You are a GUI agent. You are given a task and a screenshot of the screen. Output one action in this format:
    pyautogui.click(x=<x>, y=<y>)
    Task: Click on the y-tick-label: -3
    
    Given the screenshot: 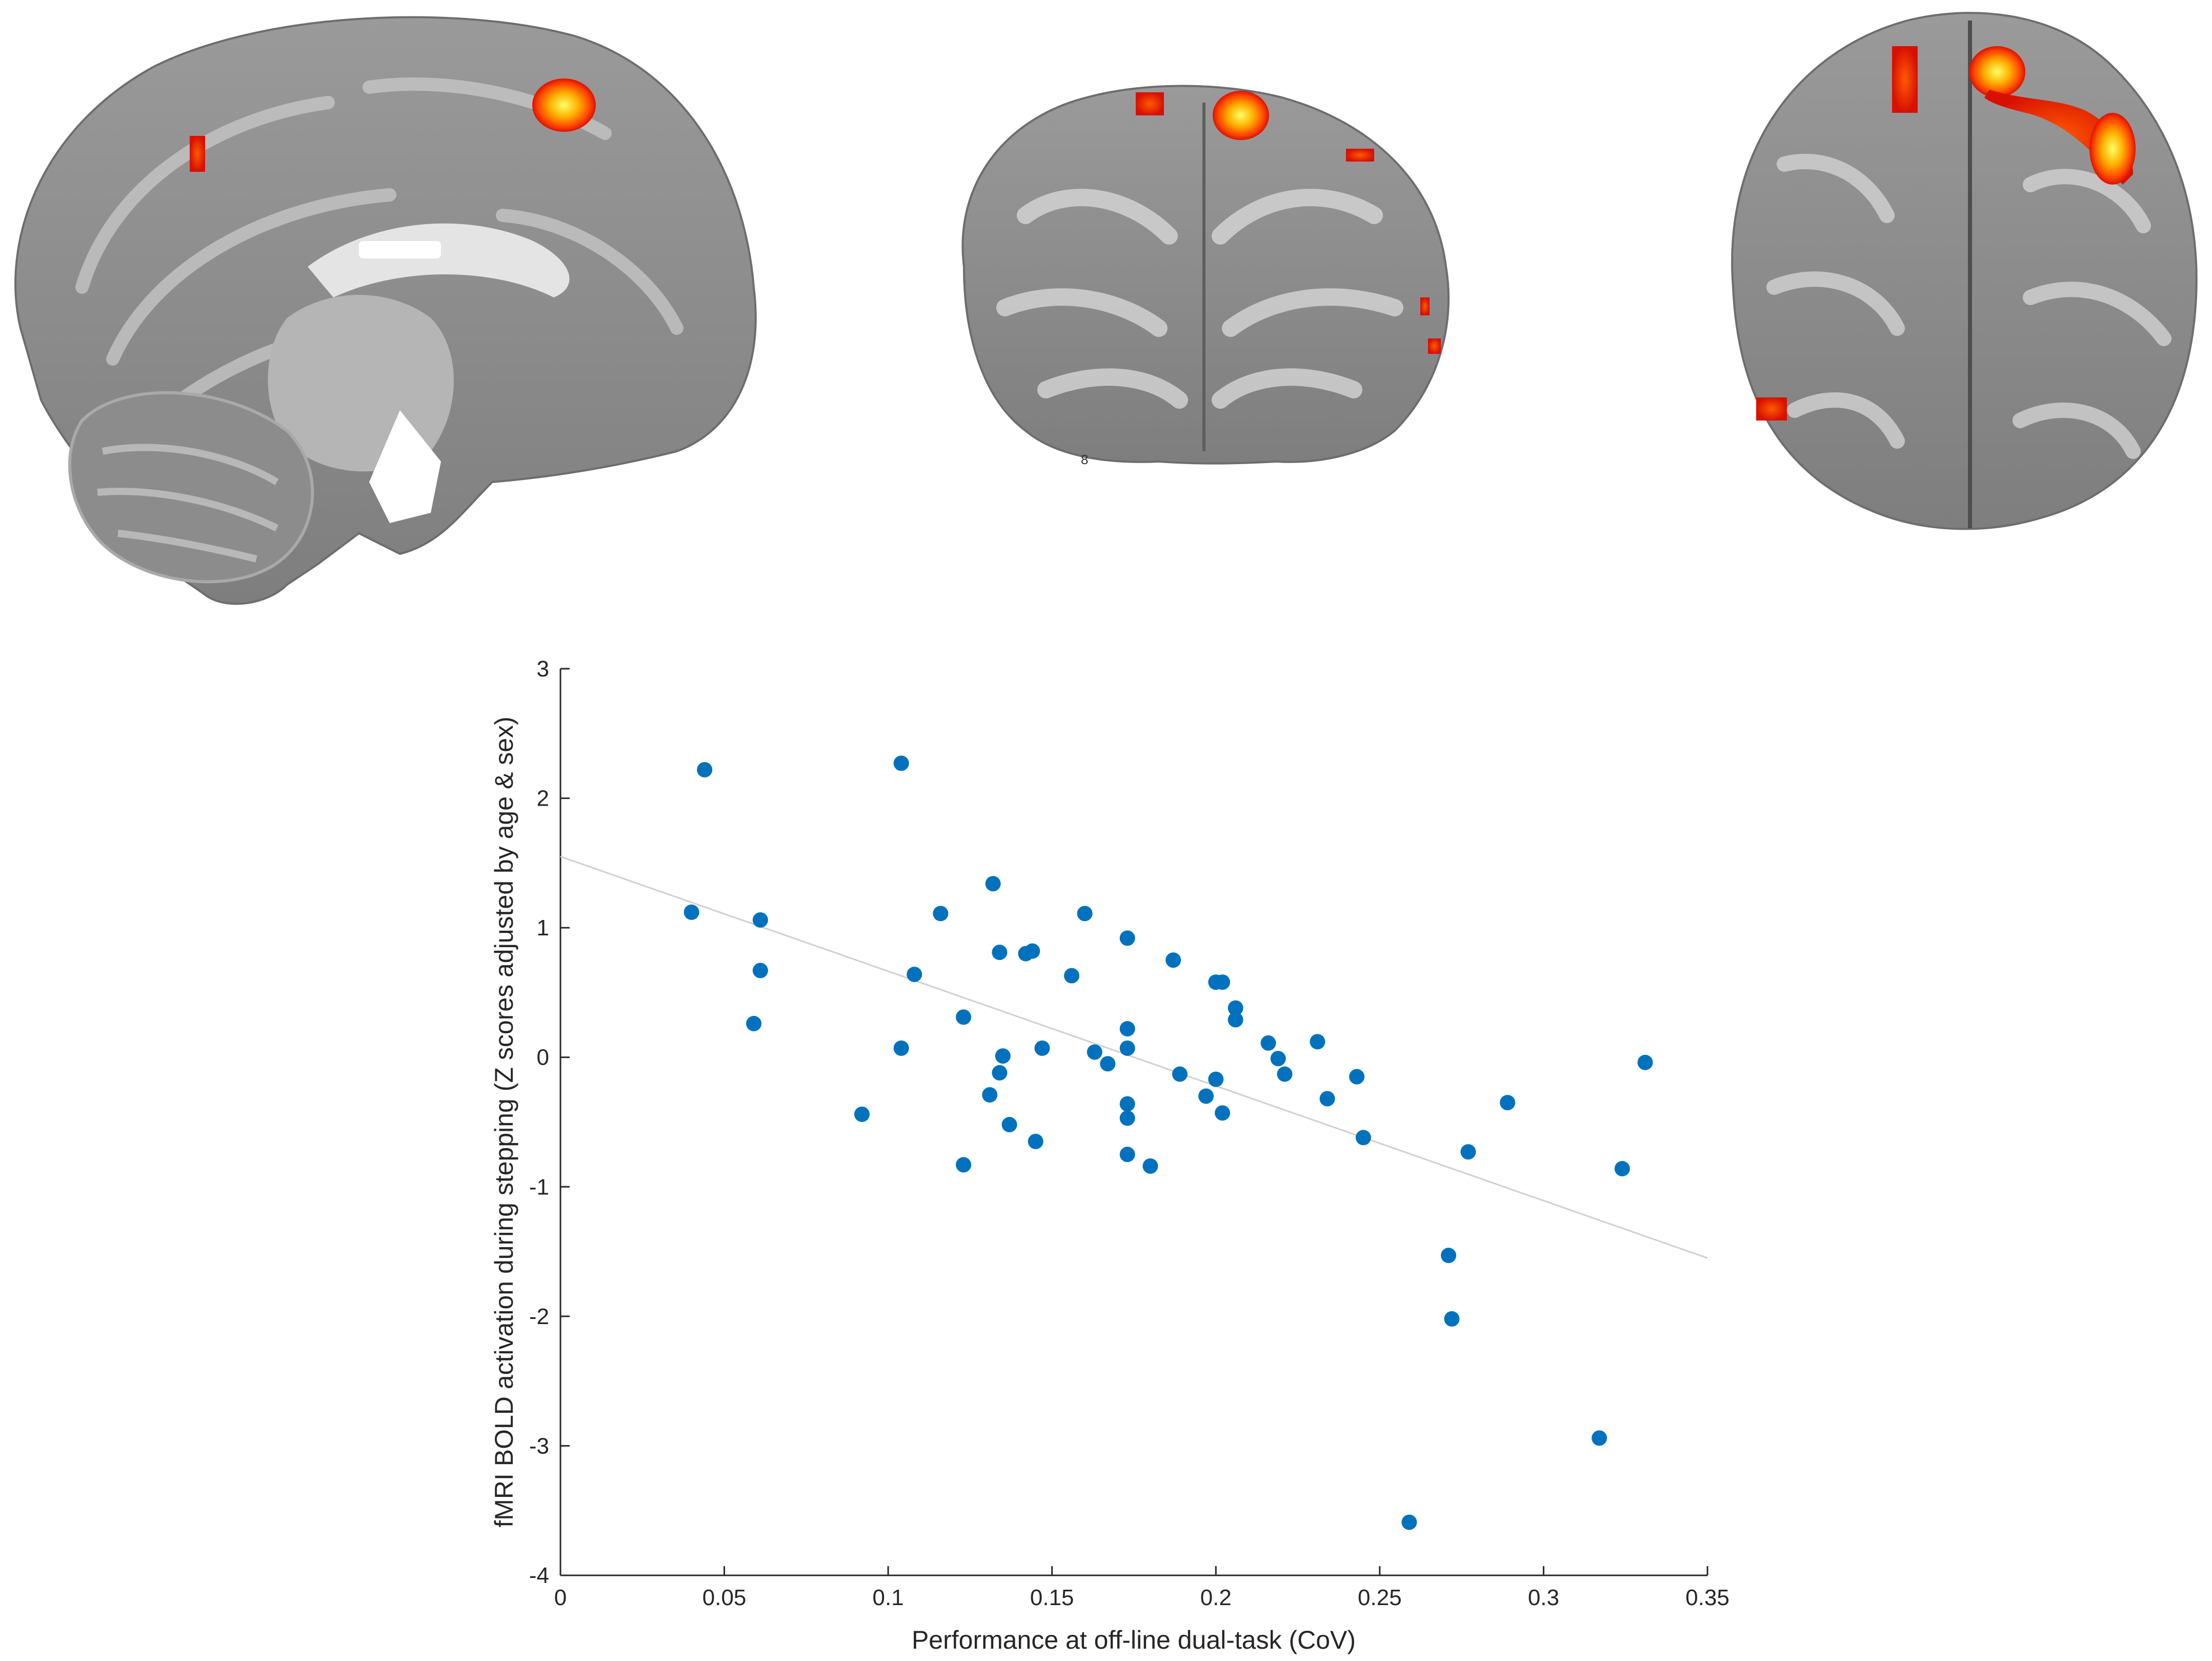 What is the action you would take?
    pyautogui.click(x=539, y=1446)
    